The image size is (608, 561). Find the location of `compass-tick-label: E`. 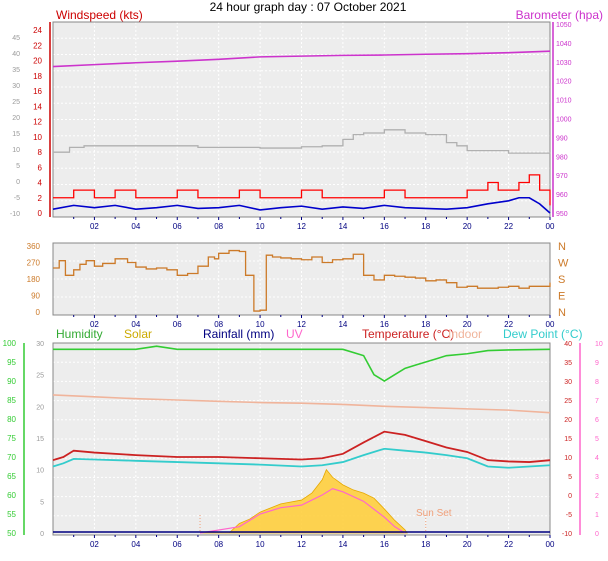

compass-tick-label: E is located at coordinates (561, 297).